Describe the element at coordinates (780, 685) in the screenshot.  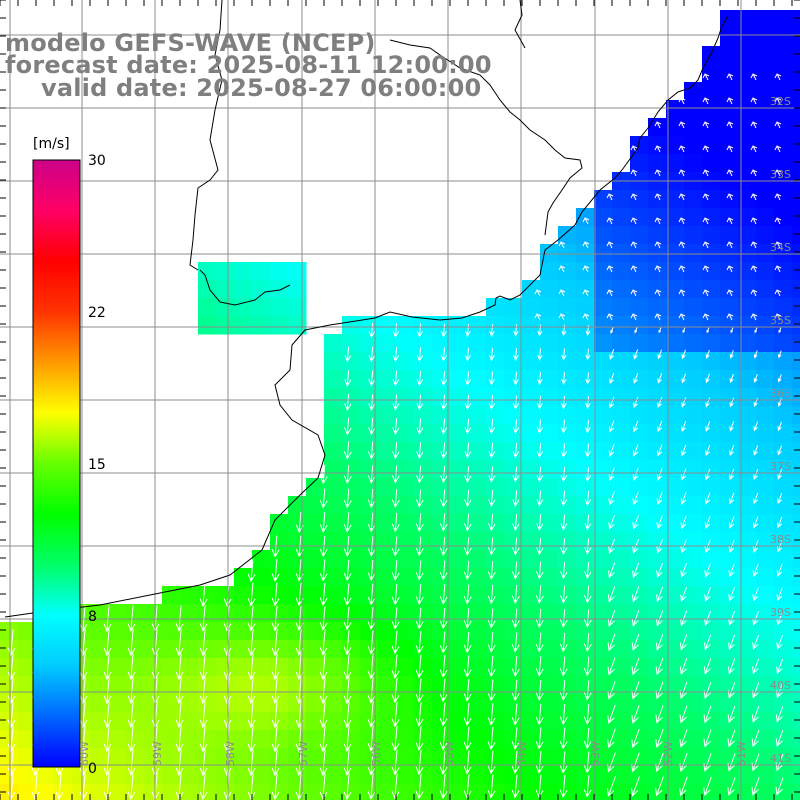
I see `lat-label: 40S` at that location.